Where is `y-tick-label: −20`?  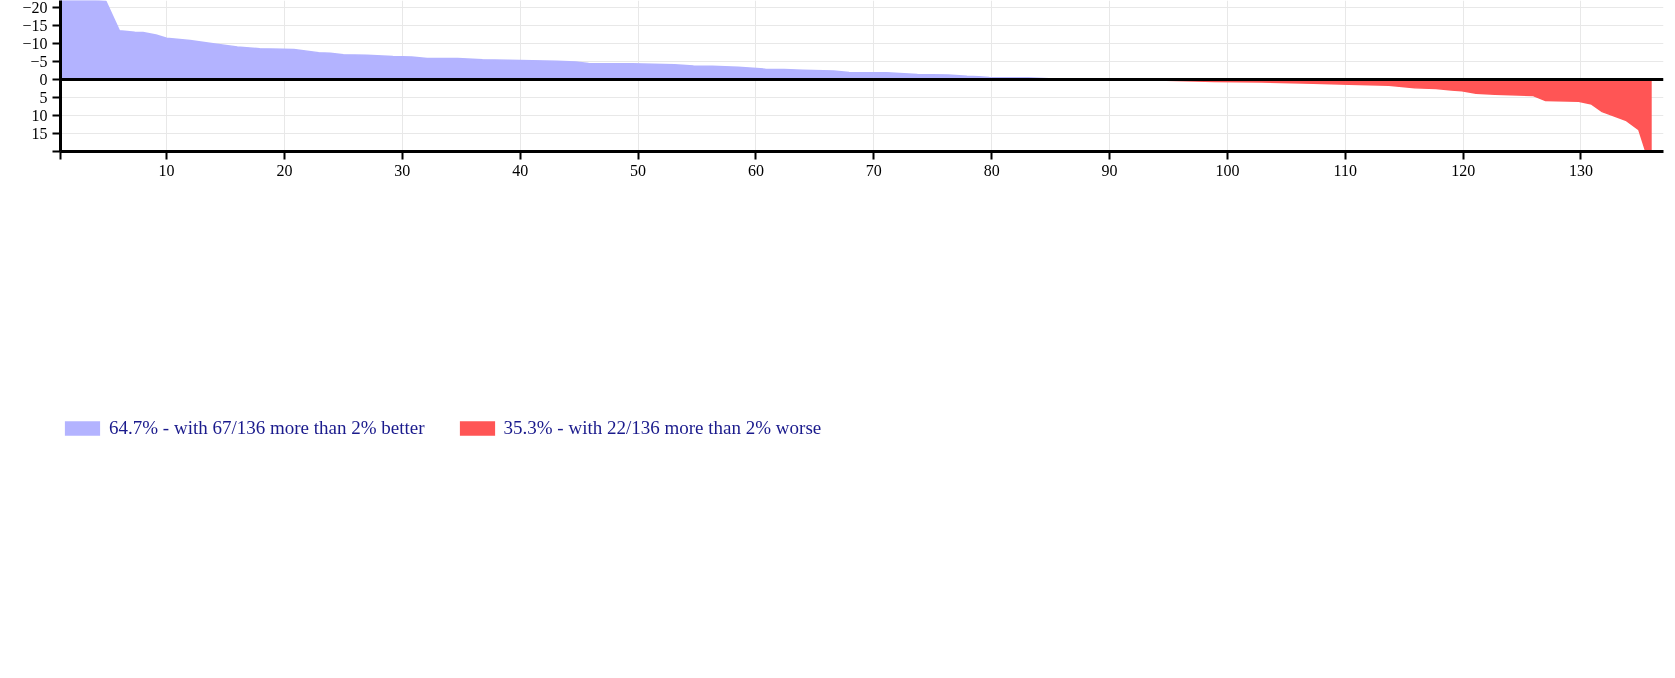 y-tick-label: −20 is located at coordinates (35, 8).